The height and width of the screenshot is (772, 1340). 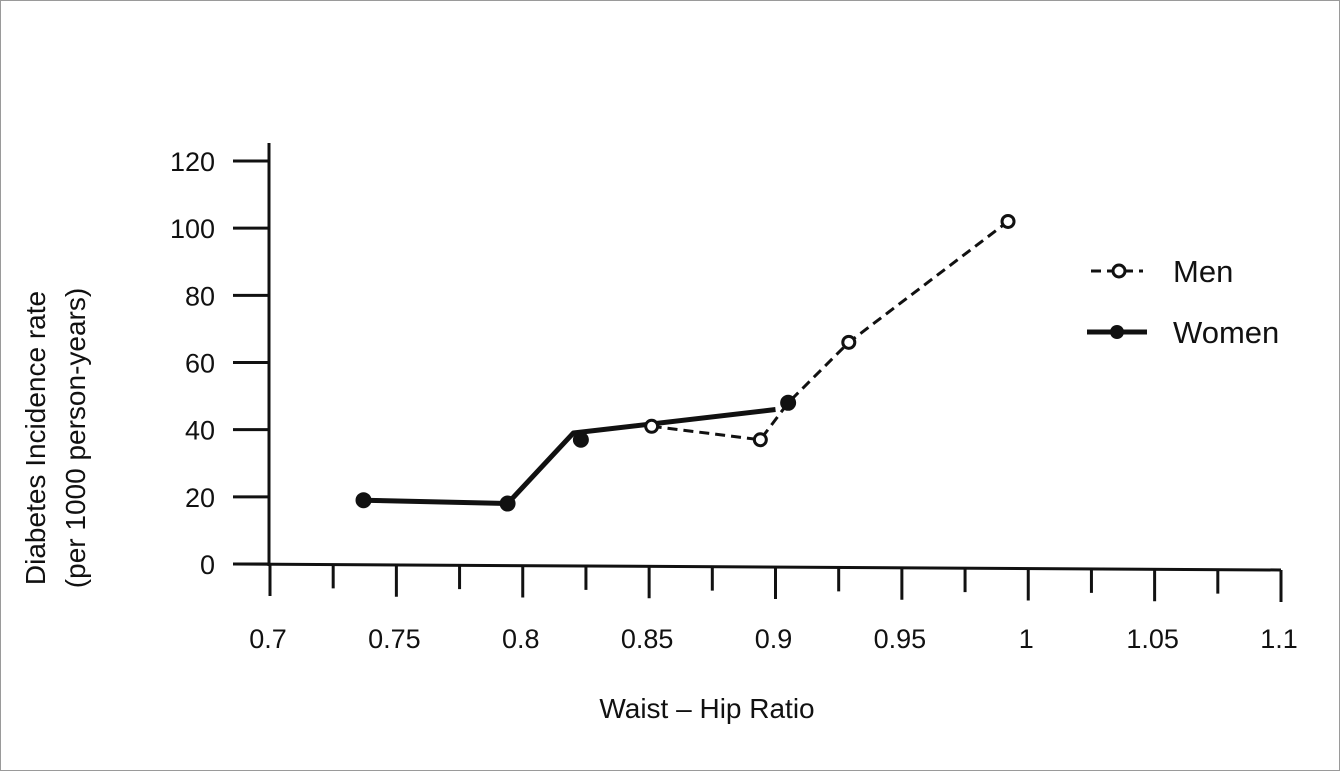 I want to click on x-axis-title: Waist – Hip Ratio, so click(x=706, y=708).